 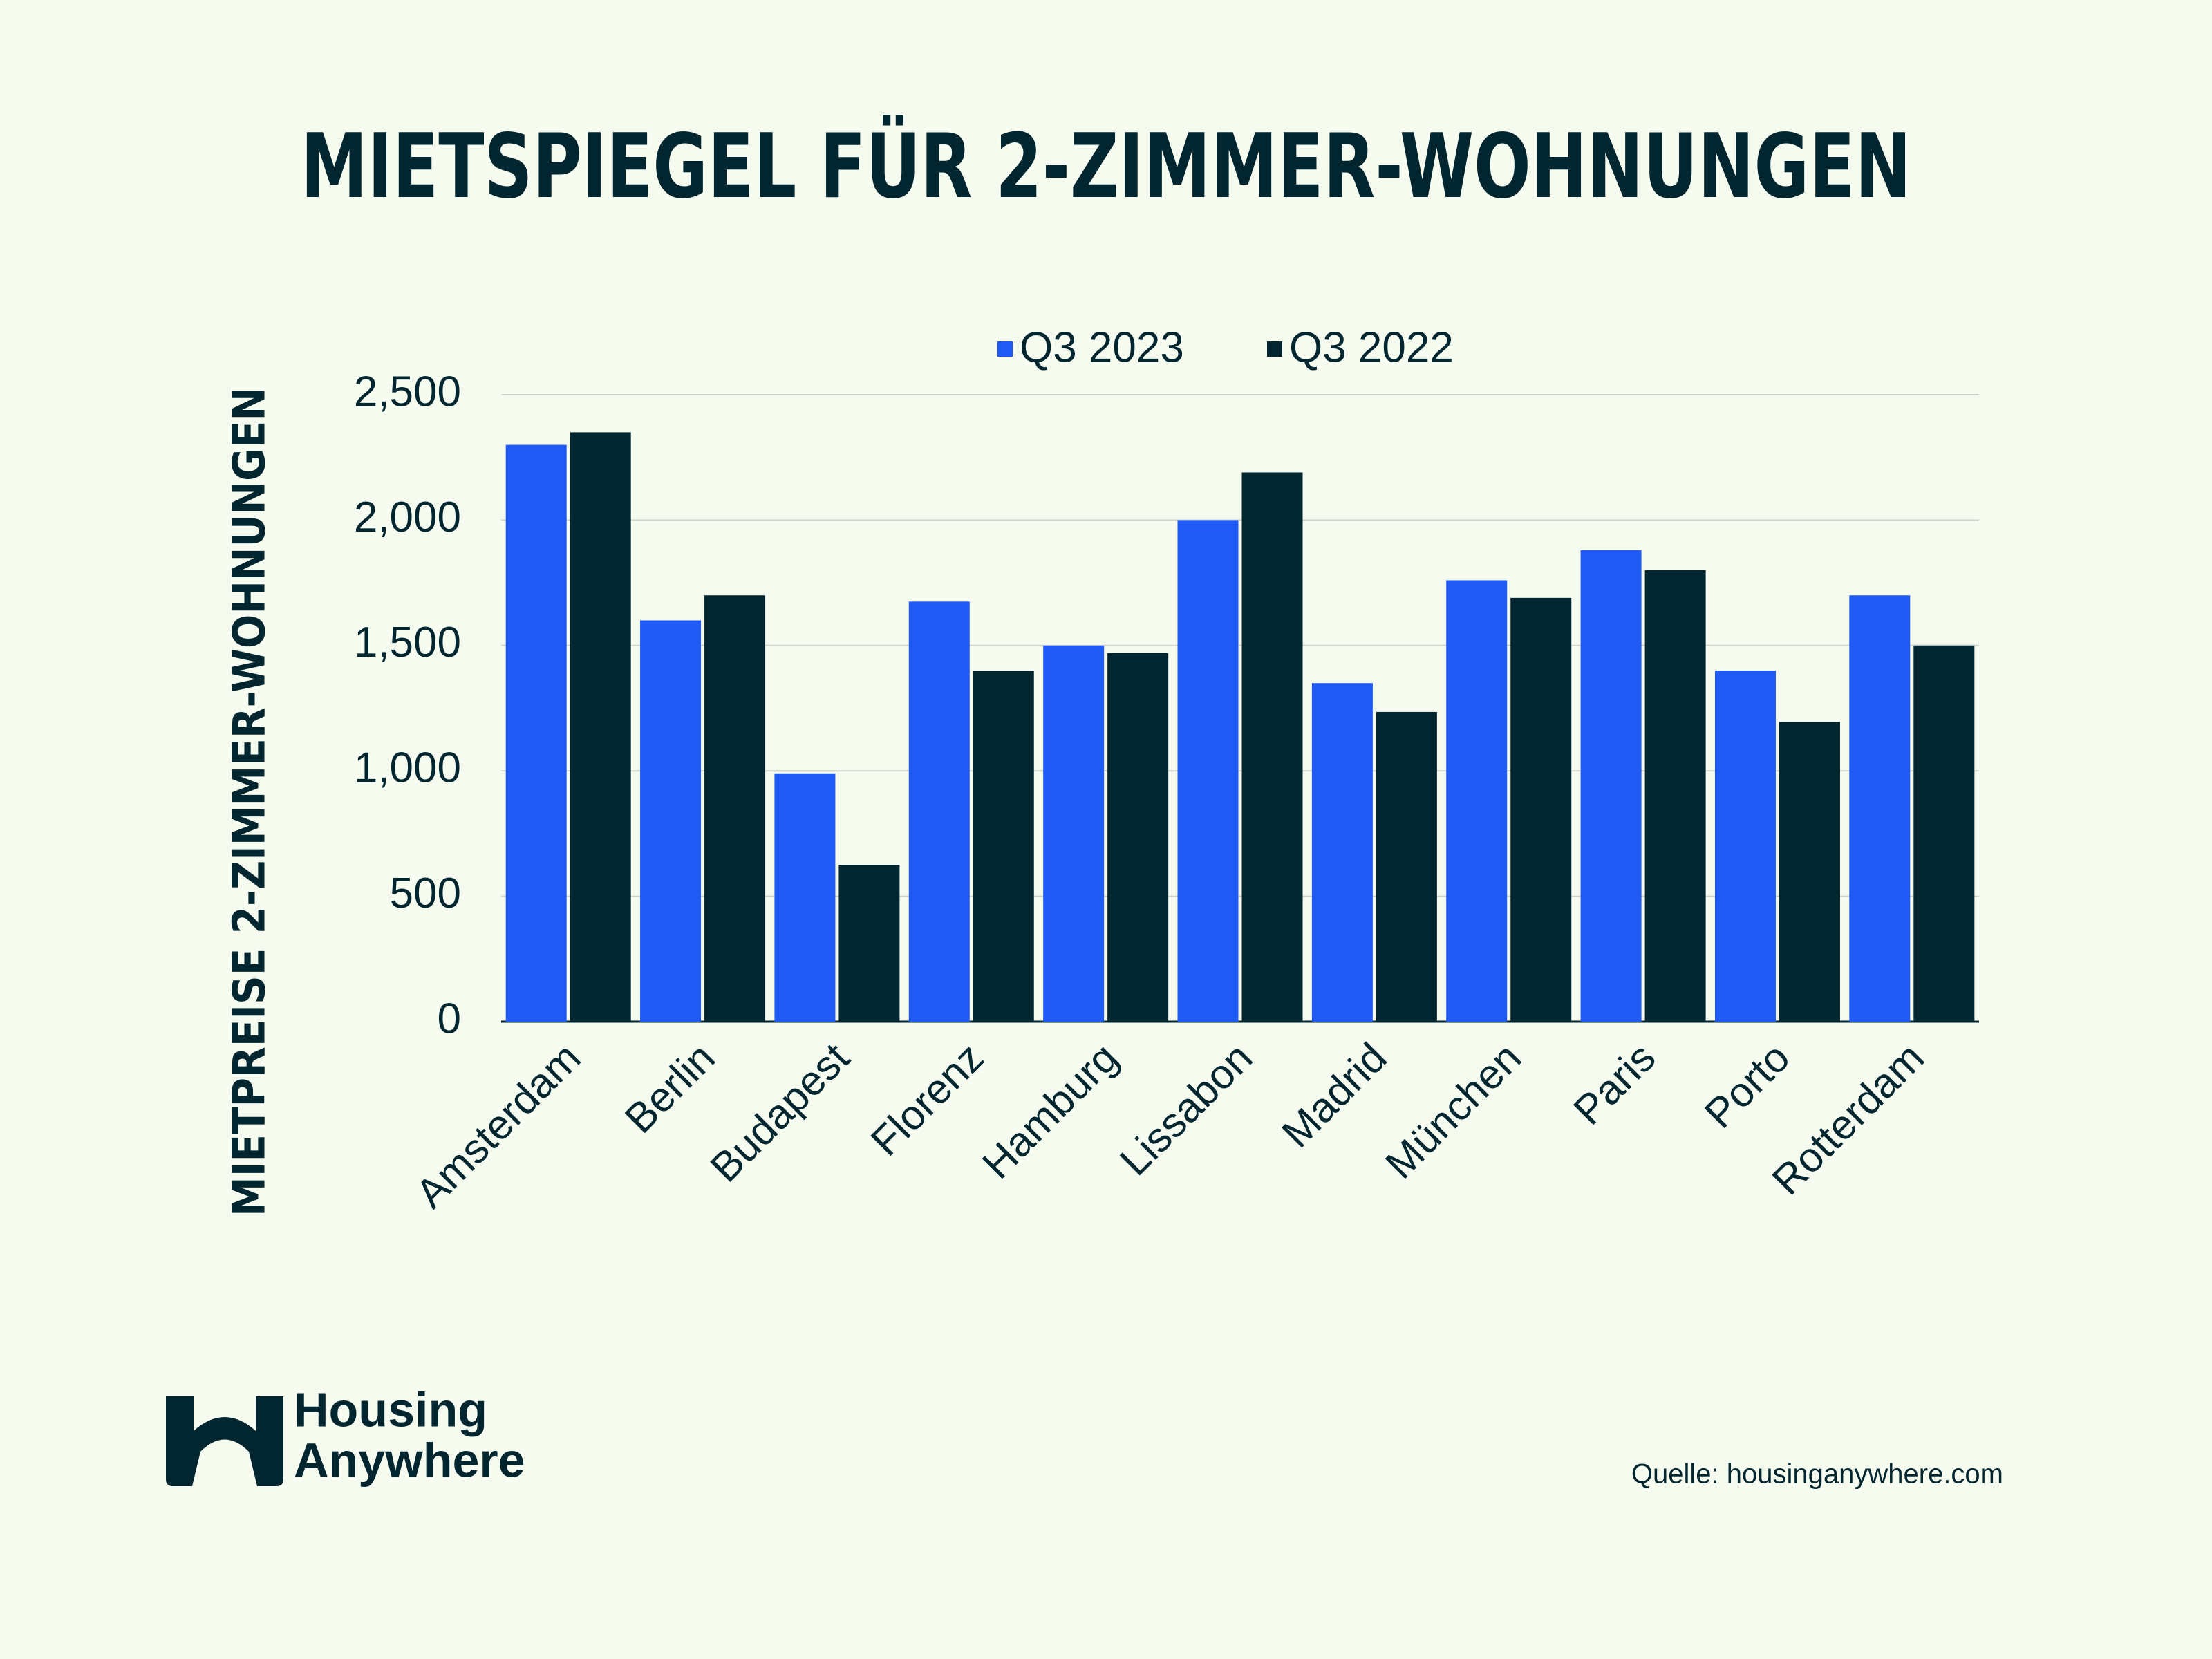 What do you see at coordinates (407, 517) in the screenshot?
I see `y-tick-label: 2,000` at bounding box center [407, 517].